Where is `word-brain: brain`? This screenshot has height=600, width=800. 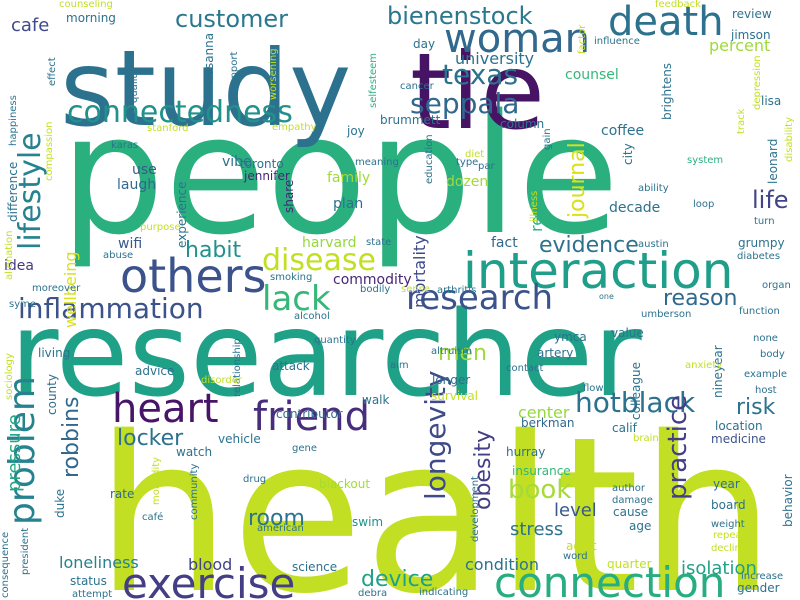
word-brain: brain is located at coordinates (646, 438).